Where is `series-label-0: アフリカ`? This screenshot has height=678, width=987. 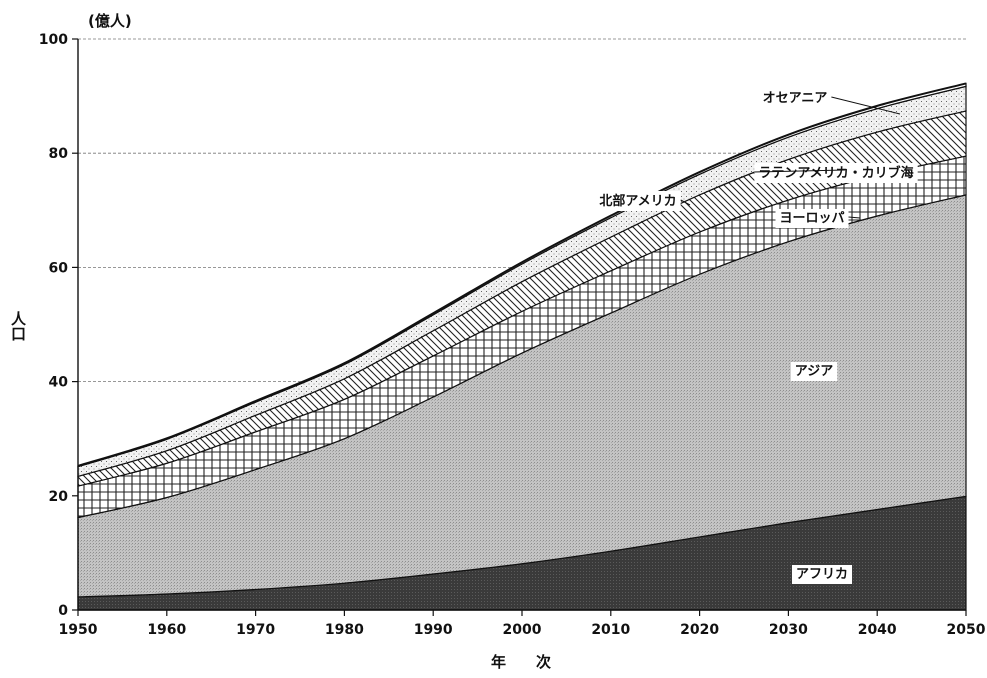 series-label-0: アフリカ is located at coordinates (822, 574).